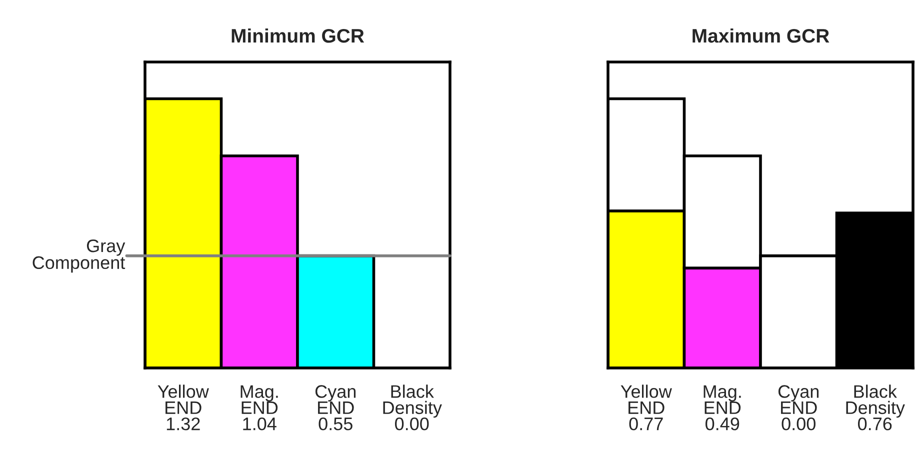 The width and height of the screenshot is (915, 461). Describe the element at coordinates (723, 423) in the screenshot. I see `data-label: 0.49` at that location.